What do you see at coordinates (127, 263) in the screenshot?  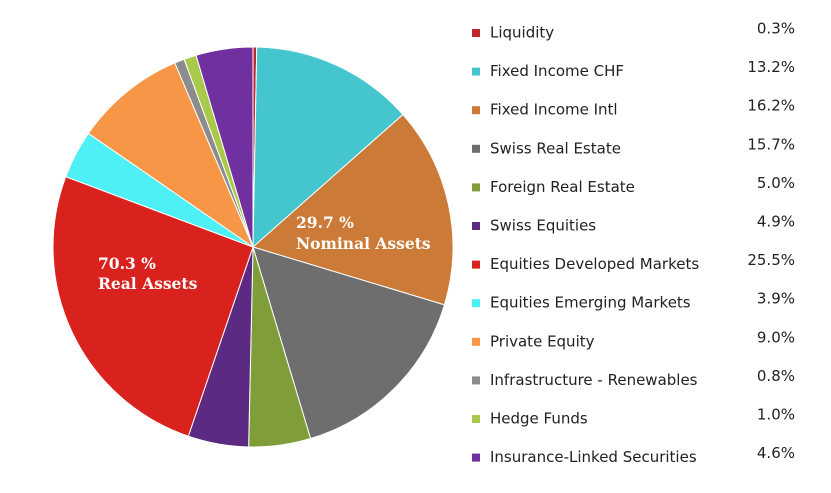 I see `annotation: 70.3 %` at bounding box center [127, 263].